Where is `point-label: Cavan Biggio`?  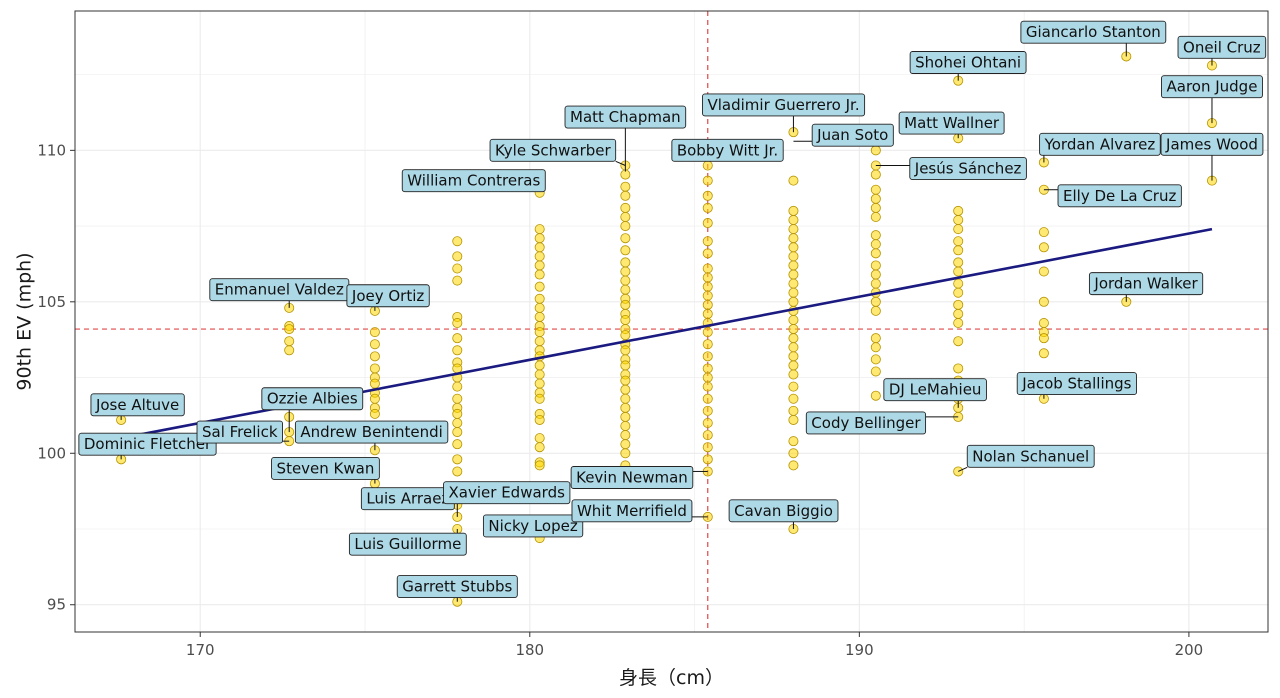 point-label: Cavan Biggio is located at coordinates (783, 514).